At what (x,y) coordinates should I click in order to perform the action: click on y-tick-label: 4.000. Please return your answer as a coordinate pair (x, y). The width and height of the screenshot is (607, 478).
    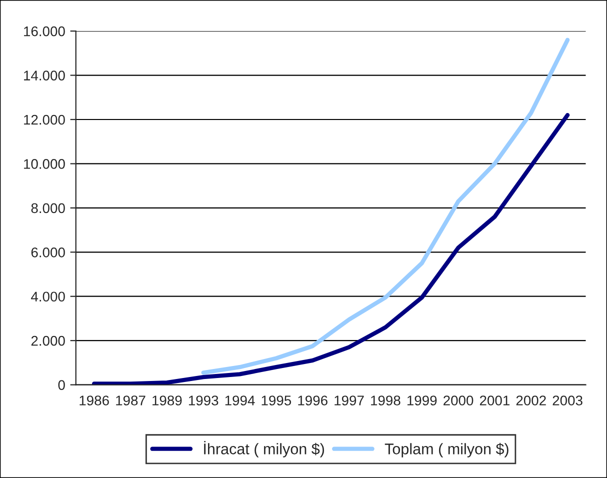
    Looking at the image, I should click on (48, 297).